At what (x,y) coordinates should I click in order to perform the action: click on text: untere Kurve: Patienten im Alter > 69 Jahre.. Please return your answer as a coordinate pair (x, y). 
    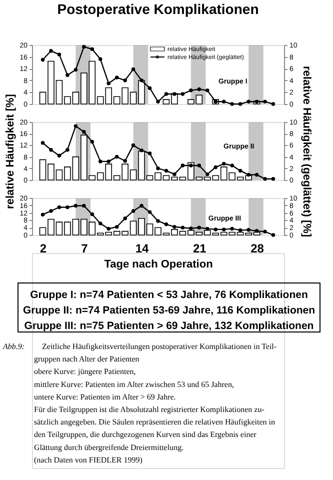
    Looking at the image, I should click on (105, 397).